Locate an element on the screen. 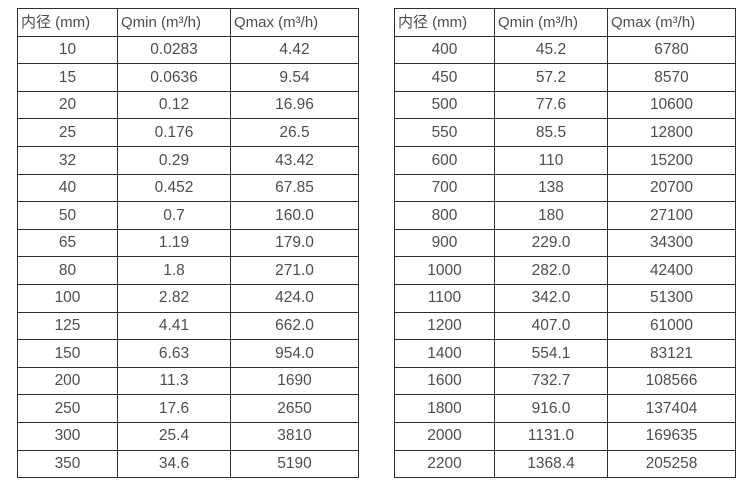 The height and width of the screenshot is (483, 750). table-cell: 16.96 is located at coordinates (294, 105).